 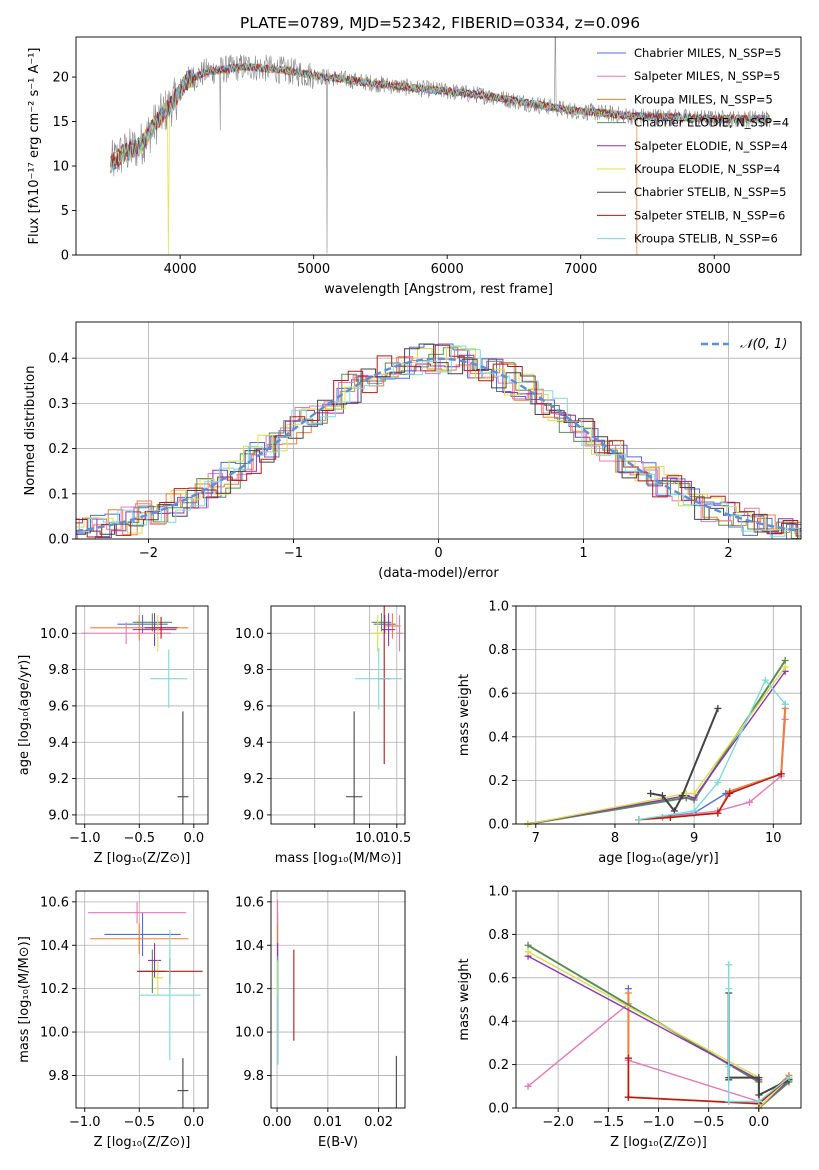 I want to click on legend-entry: Kroupa STELIB, N_SSP=6, so click(x=706, y=239).